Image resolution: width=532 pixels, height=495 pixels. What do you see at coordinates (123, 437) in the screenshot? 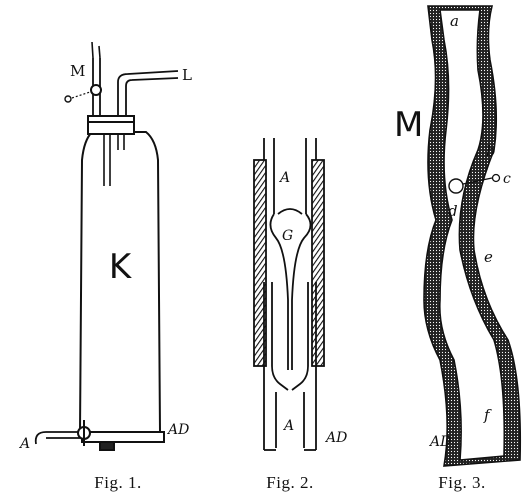
I see `fig1-base` at bounding box center [123, 437].